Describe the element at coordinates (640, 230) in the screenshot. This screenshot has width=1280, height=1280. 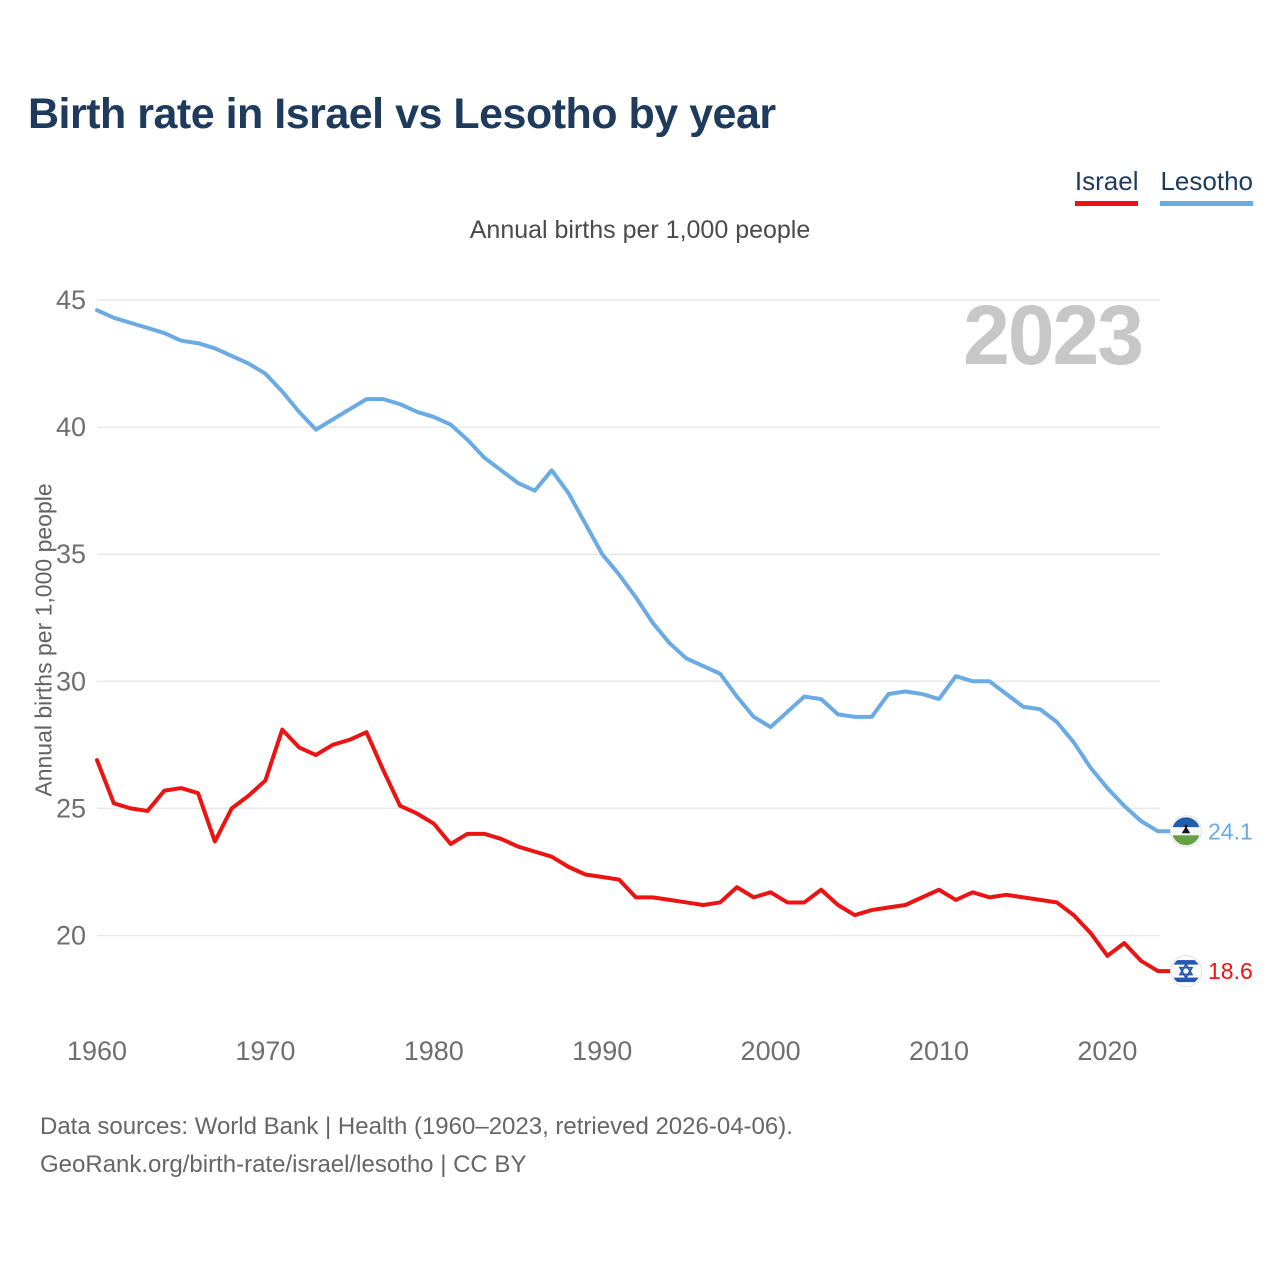
I see `chart-subtitle: Annual births per 1,000 people` at that location.